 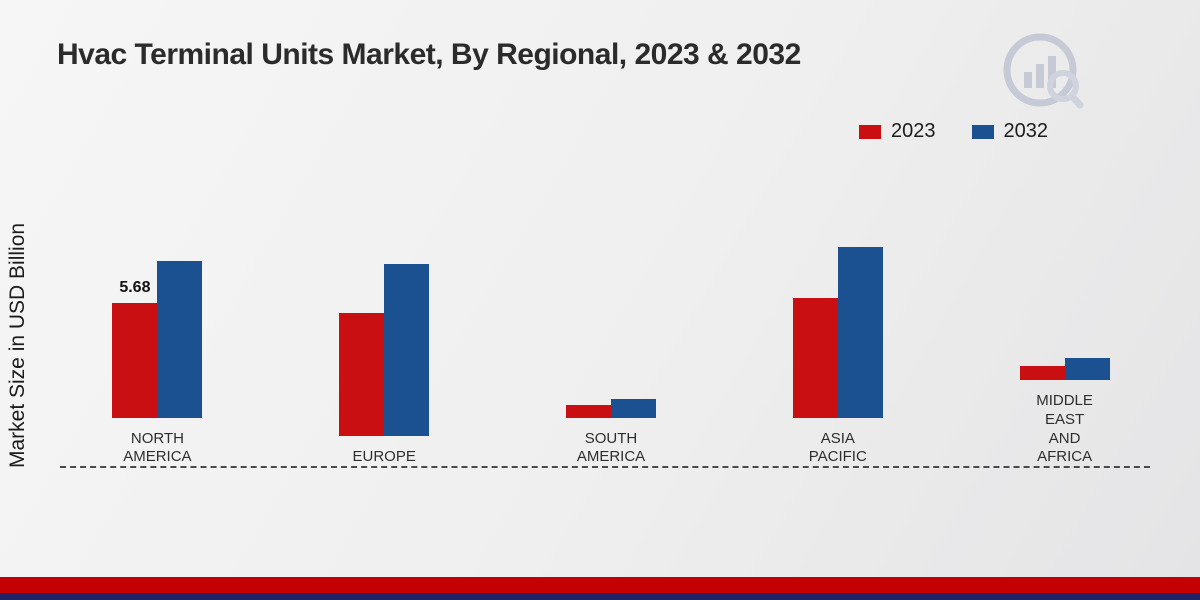 I want to click on legend-swatch-2032, so click(x=982, y=131).